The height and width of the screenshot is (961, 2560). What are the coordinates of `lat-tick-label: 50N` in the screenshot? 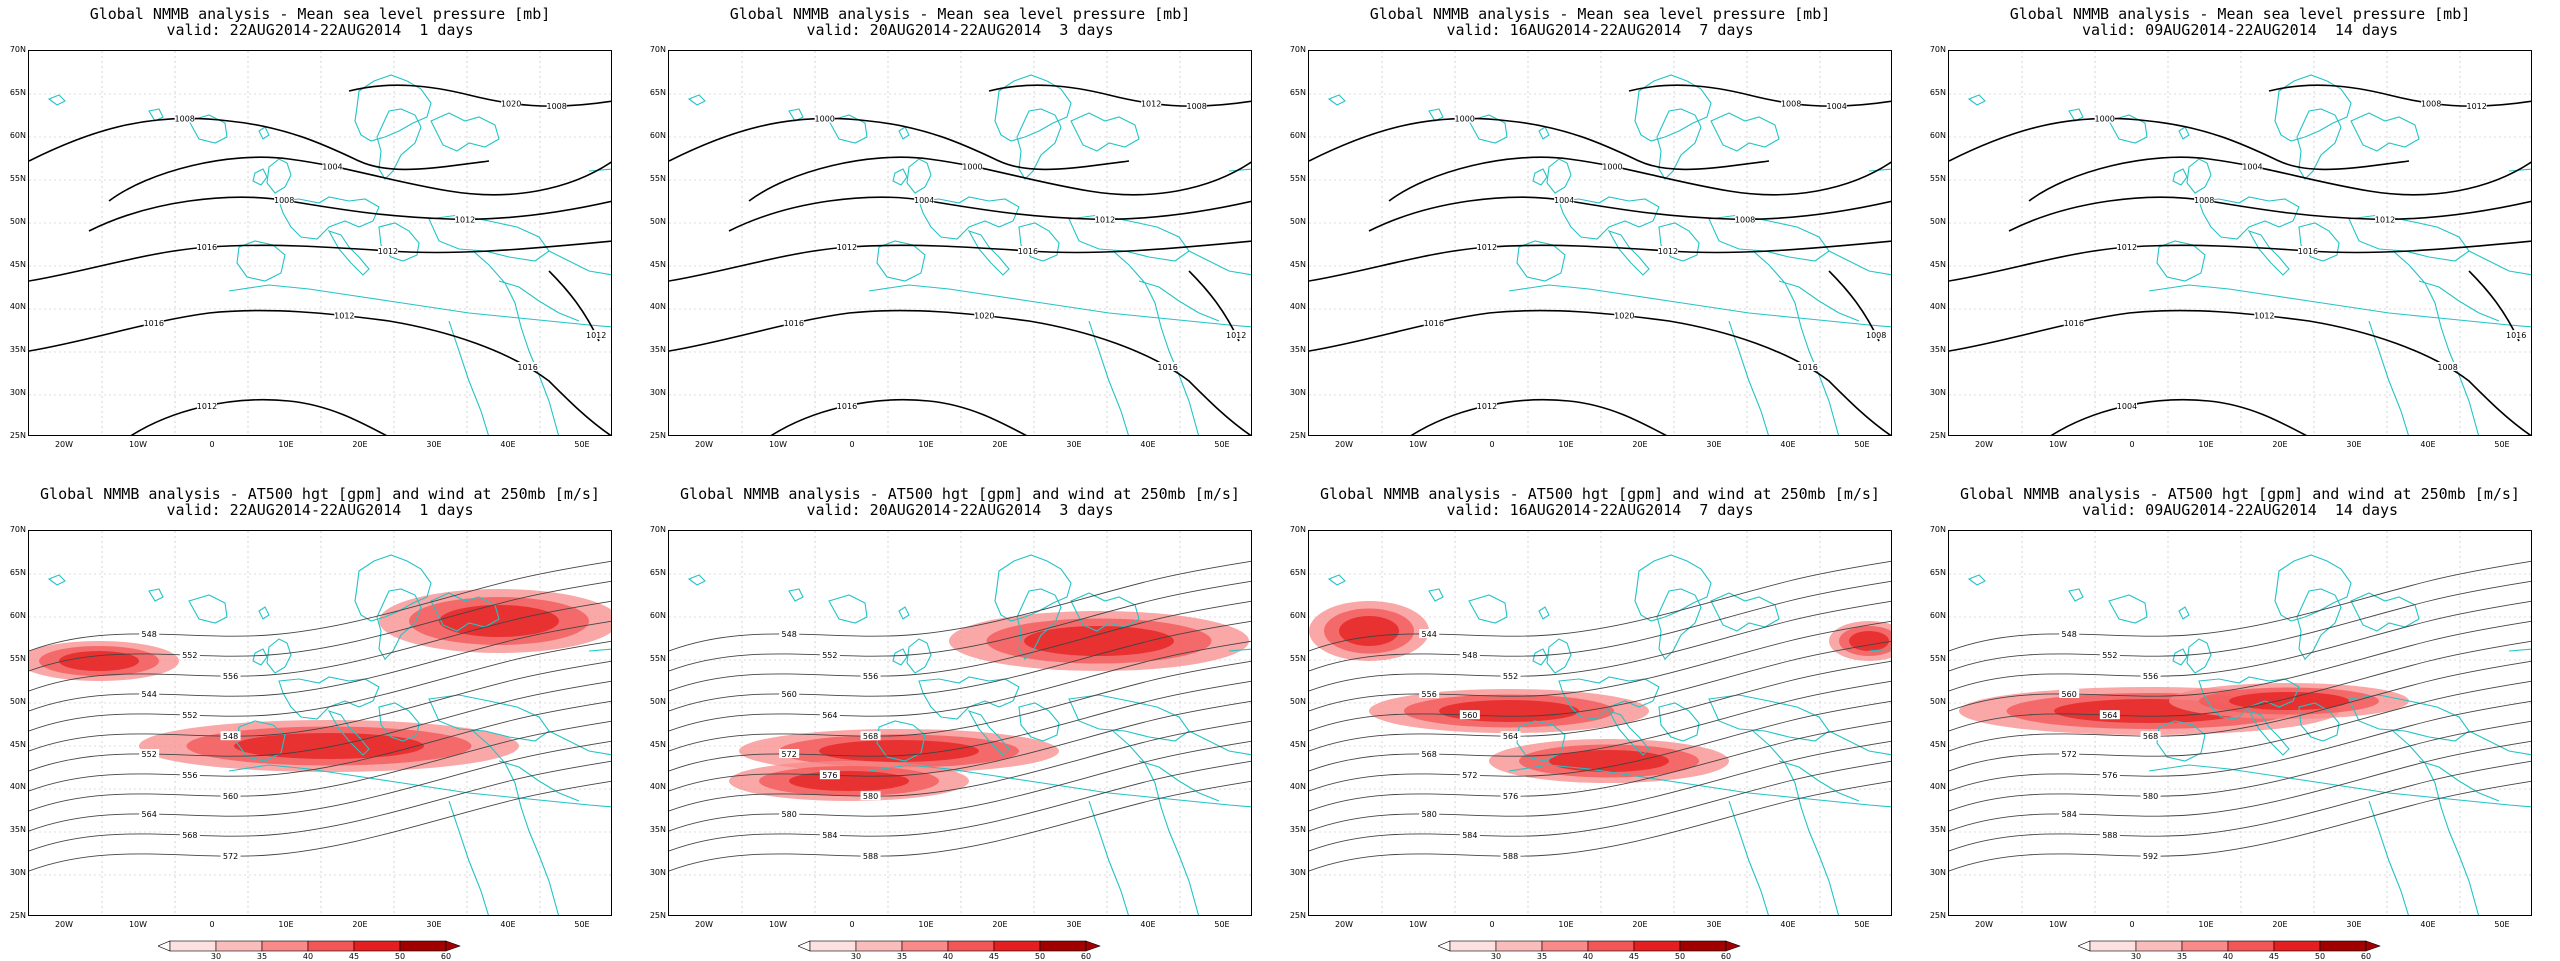 It's located at (1297, 701).